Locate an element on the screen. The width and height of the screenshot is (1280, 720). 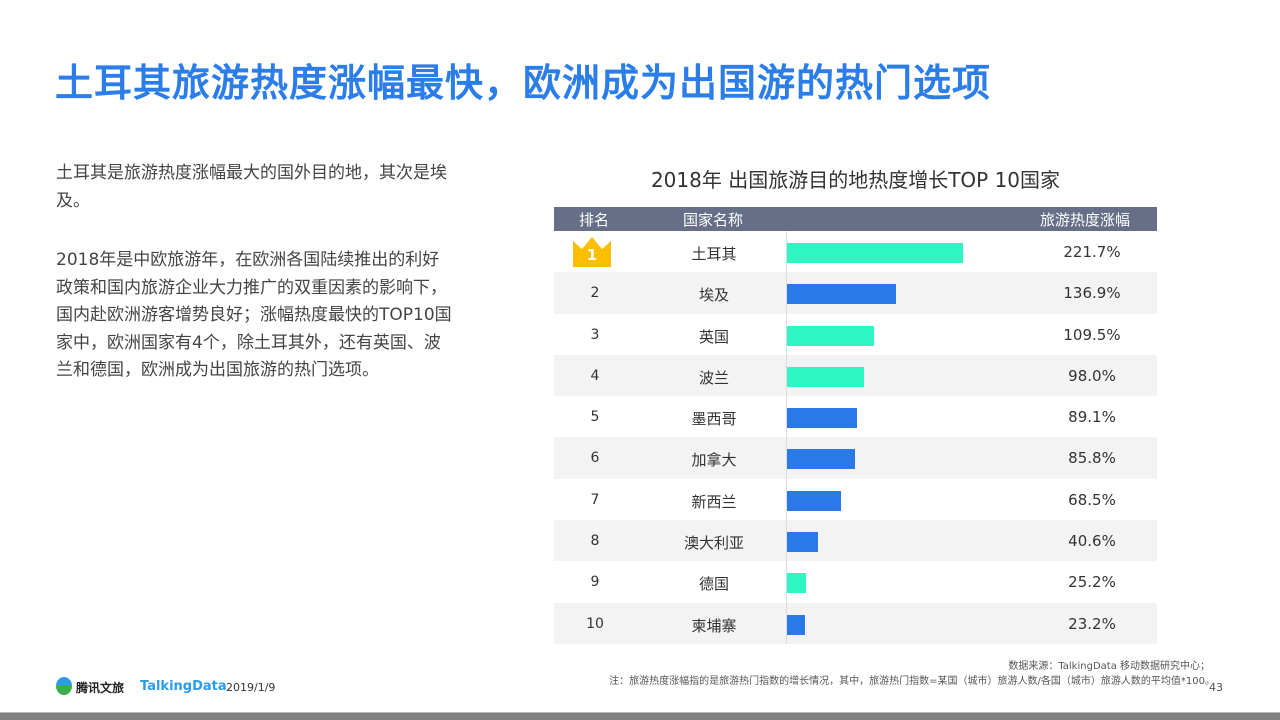
country-name: 英国 is located at coordinates (713, 336).